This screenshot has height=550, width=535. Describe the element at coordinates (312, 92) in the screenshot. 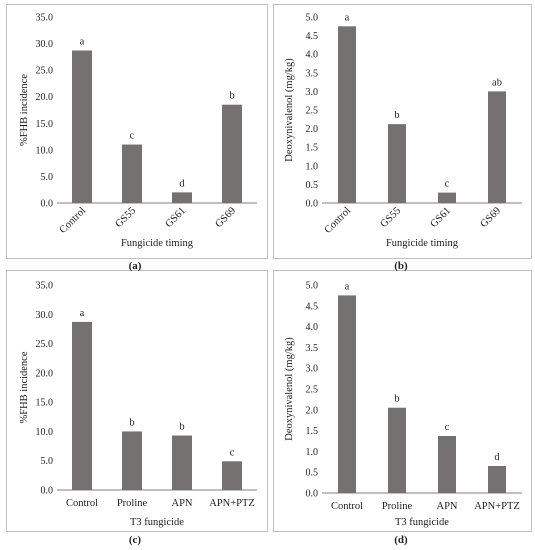

I see `y-tick-label: 3.0` at that location.